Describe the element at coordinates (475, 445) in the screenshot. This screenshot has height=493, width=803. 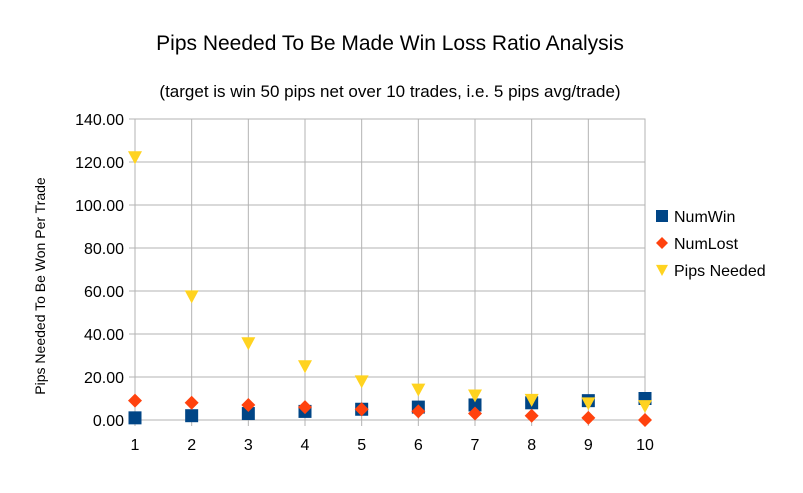
I see `x-tick-label: 7` at that location.